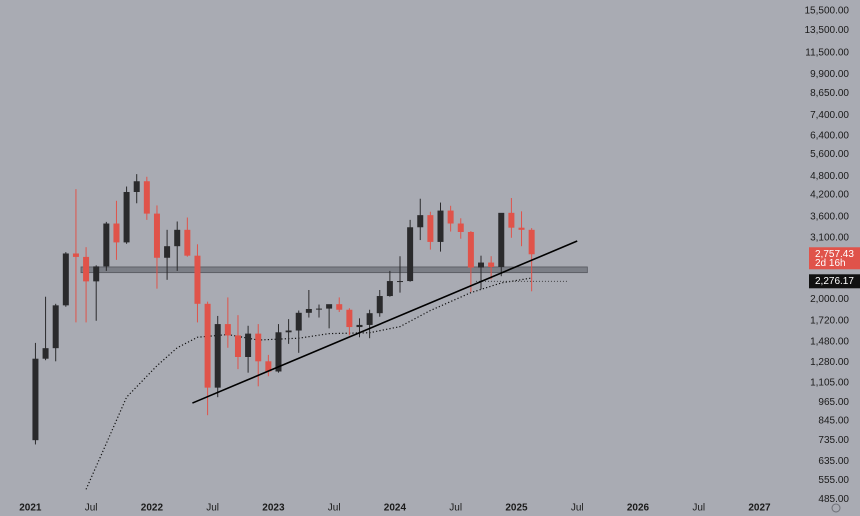 The width and height of the screenshot is (860, 516). What do you see at coordinates (152, 508) in the screenshot?
I see `x-tick-label: 2022` at bounding box center [152, 508].